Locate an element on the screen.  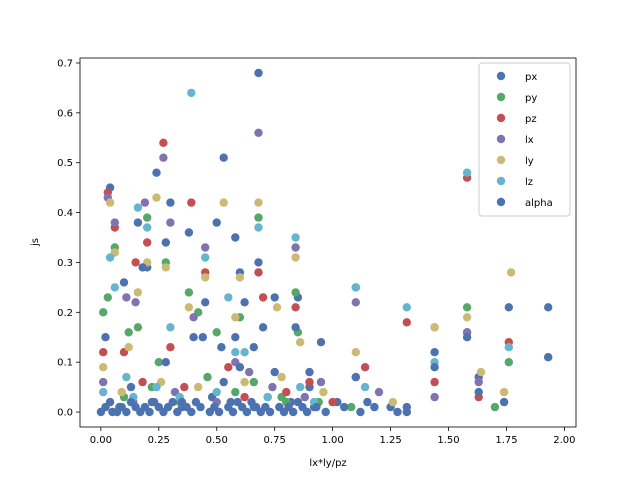
x-tick-label: 1.25 is located at coordinates (390, 440).